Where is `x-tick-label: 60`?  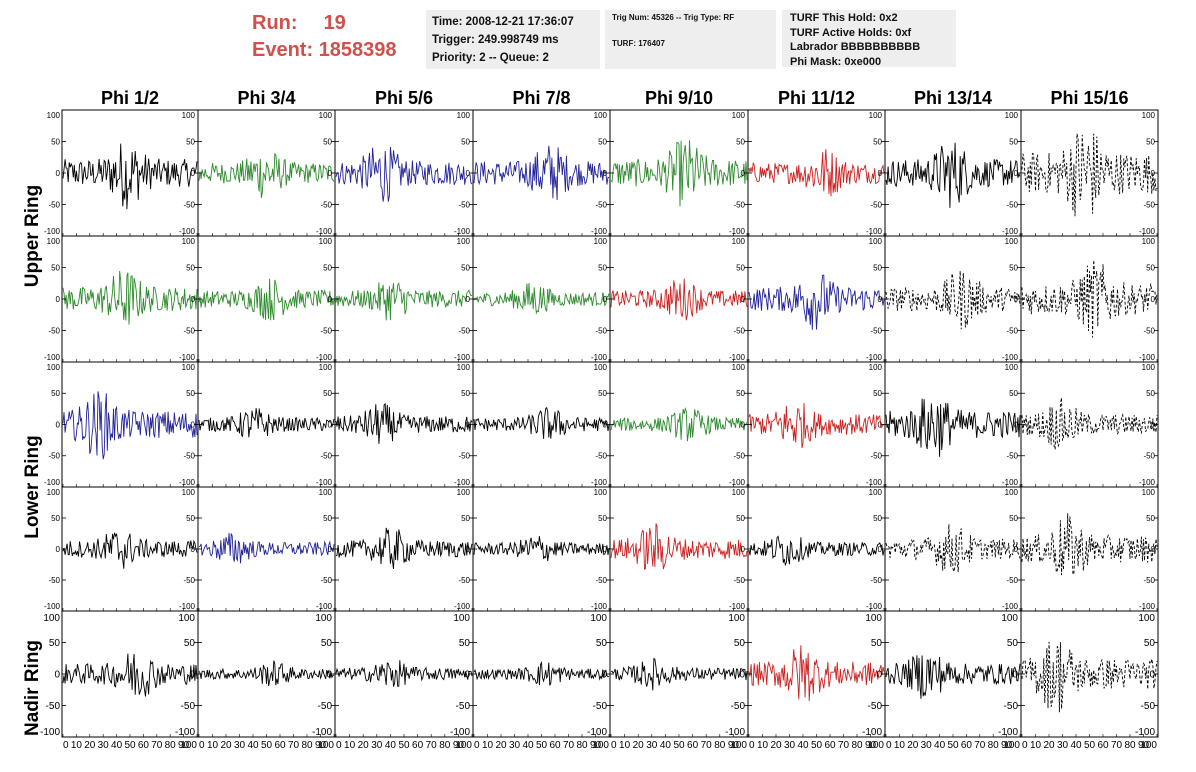
x-tick-label: 60 is located at coordinates (144, 745).